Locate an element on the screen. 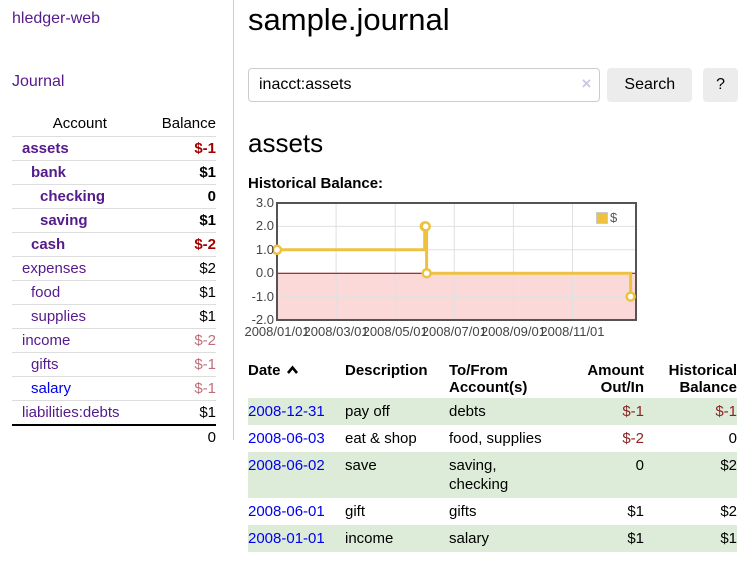 The width and height of the screenshot is (742, 582). accounts-total-row: 0 is located at coordinates (114, 436).